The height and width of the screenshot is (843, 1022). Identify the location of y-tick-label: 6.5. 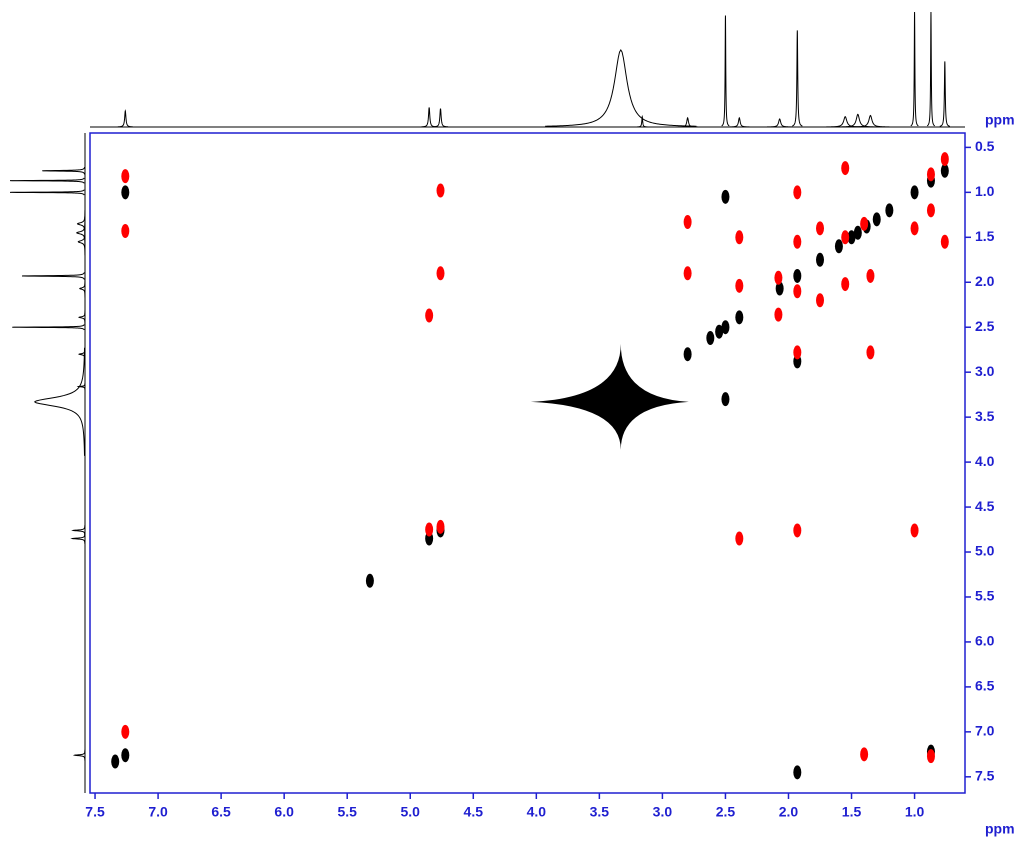
(985, 686).